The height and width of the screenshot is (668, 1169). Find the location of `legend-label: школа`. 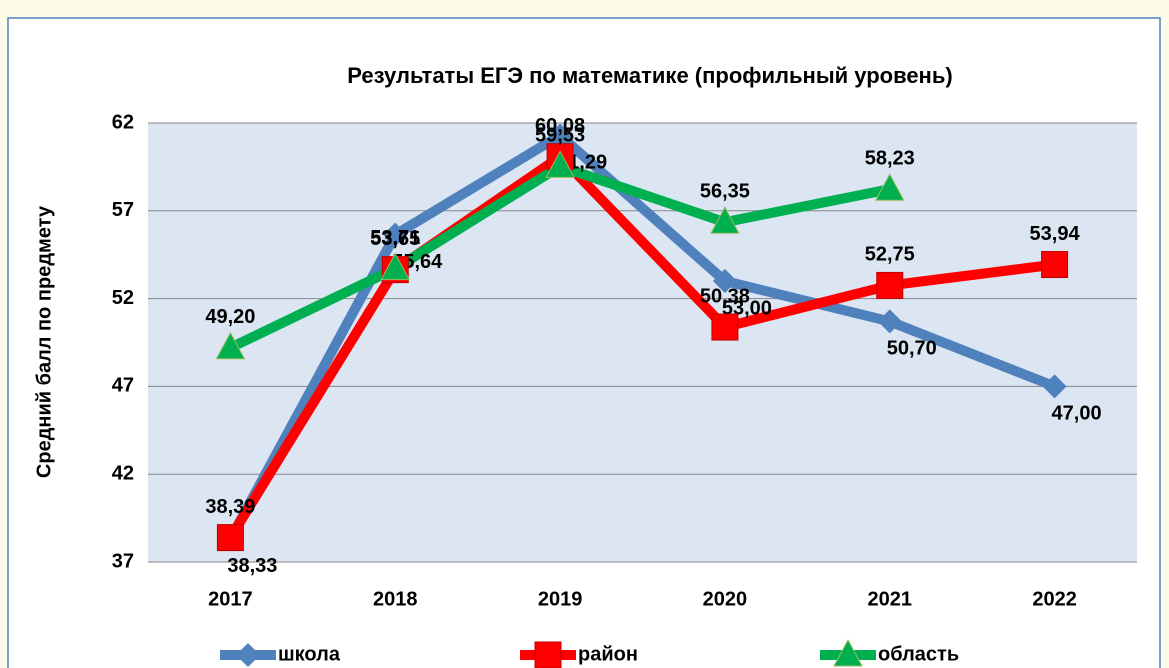

legend-label: школа is located at coordinates (309, 654).